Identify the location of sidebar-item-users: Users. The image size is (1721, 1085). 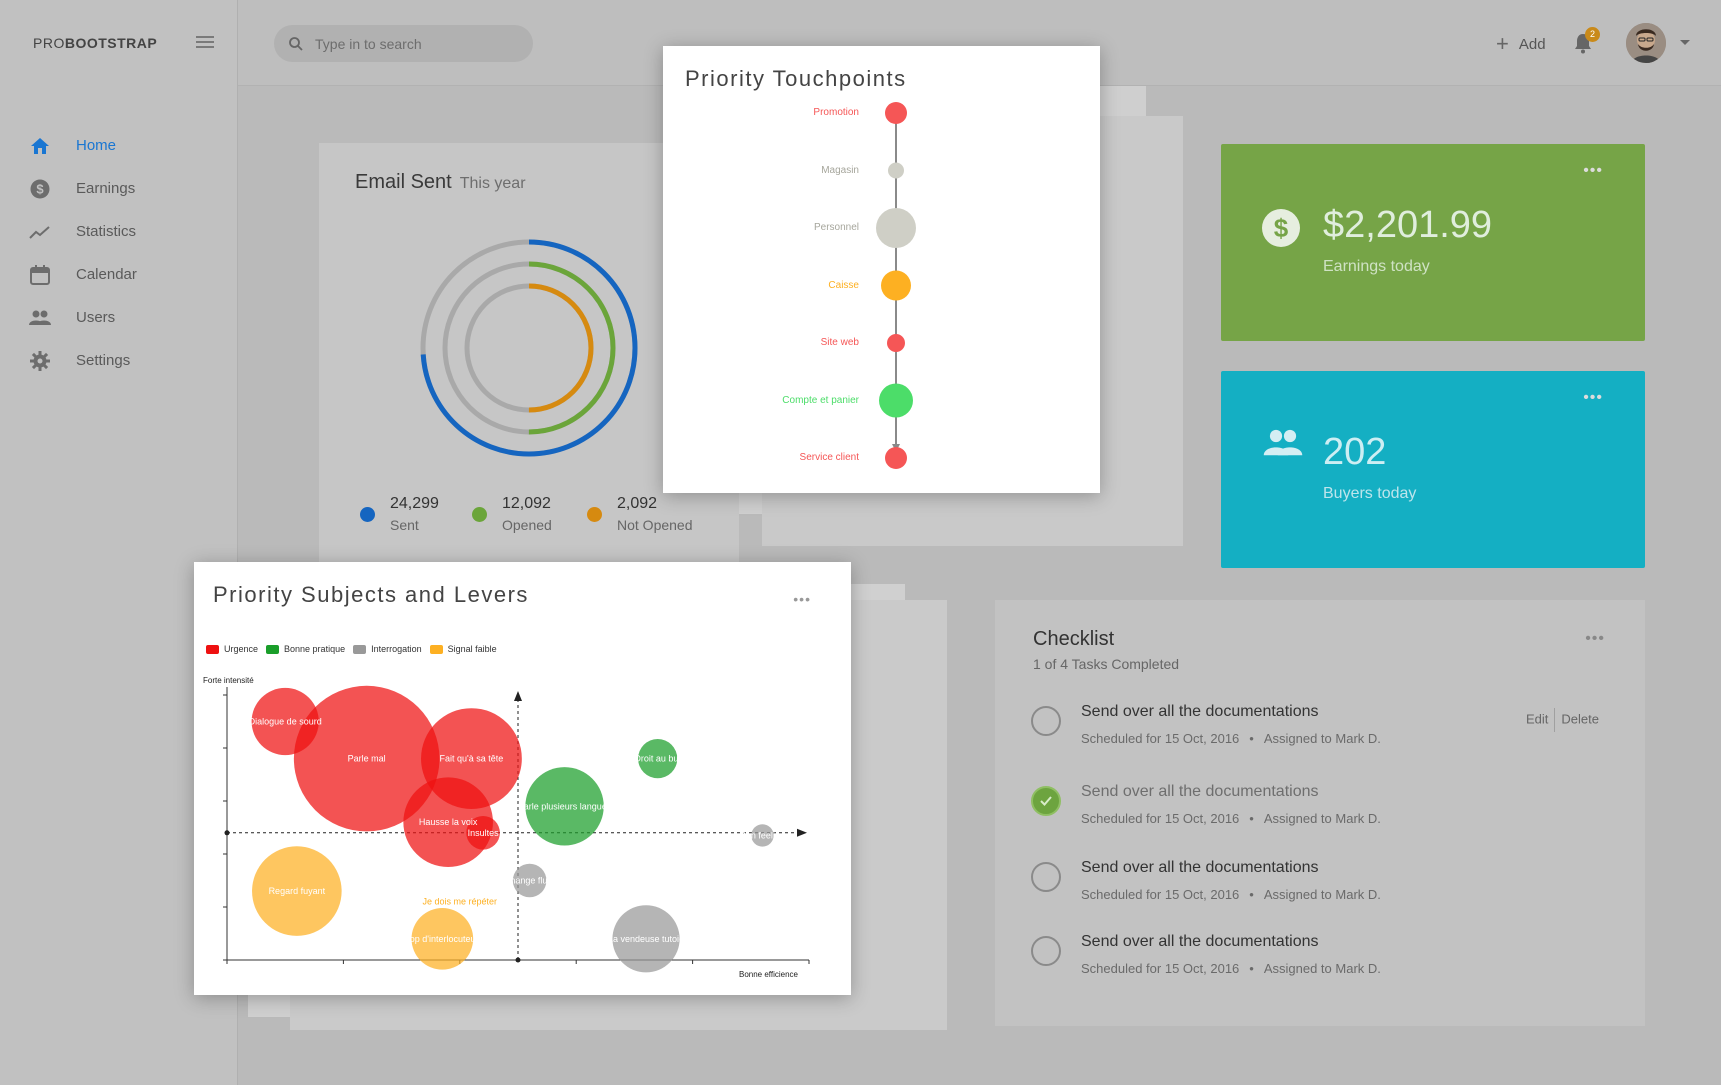
(82, 317).